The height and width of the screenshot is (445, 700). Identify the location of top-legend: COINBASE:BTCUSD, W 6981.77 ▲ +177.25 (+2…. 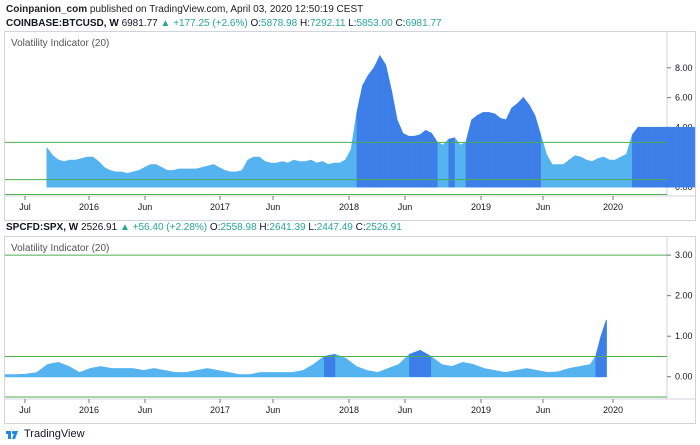
(224, 23).